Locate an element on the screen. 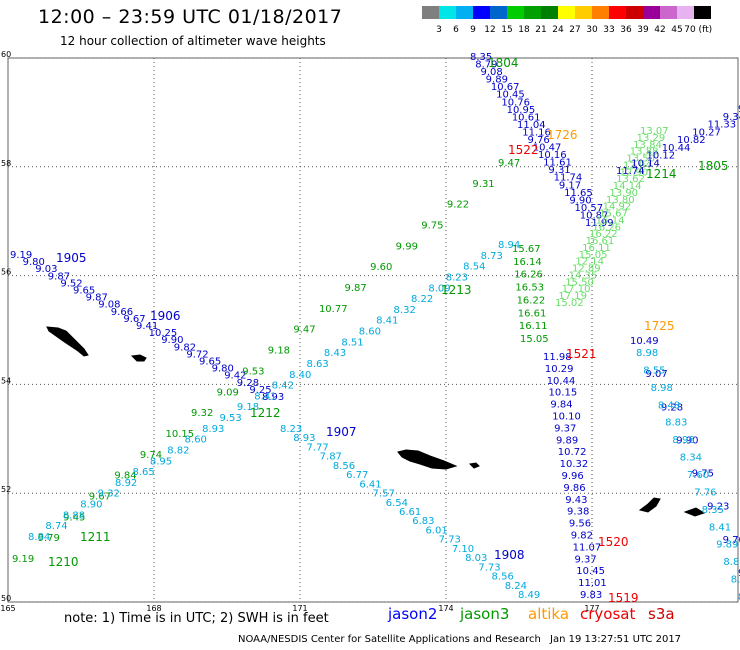  legend-label: 39 is located at coordinates (643, 30).